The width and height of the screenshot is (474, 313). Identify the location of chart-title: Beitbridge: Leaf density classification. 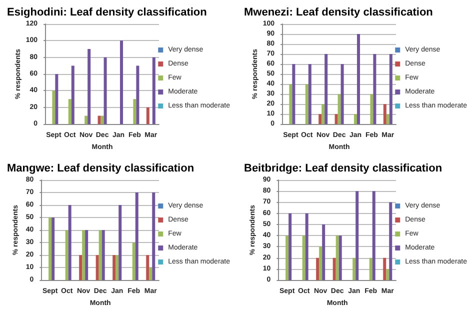
(343, 168).